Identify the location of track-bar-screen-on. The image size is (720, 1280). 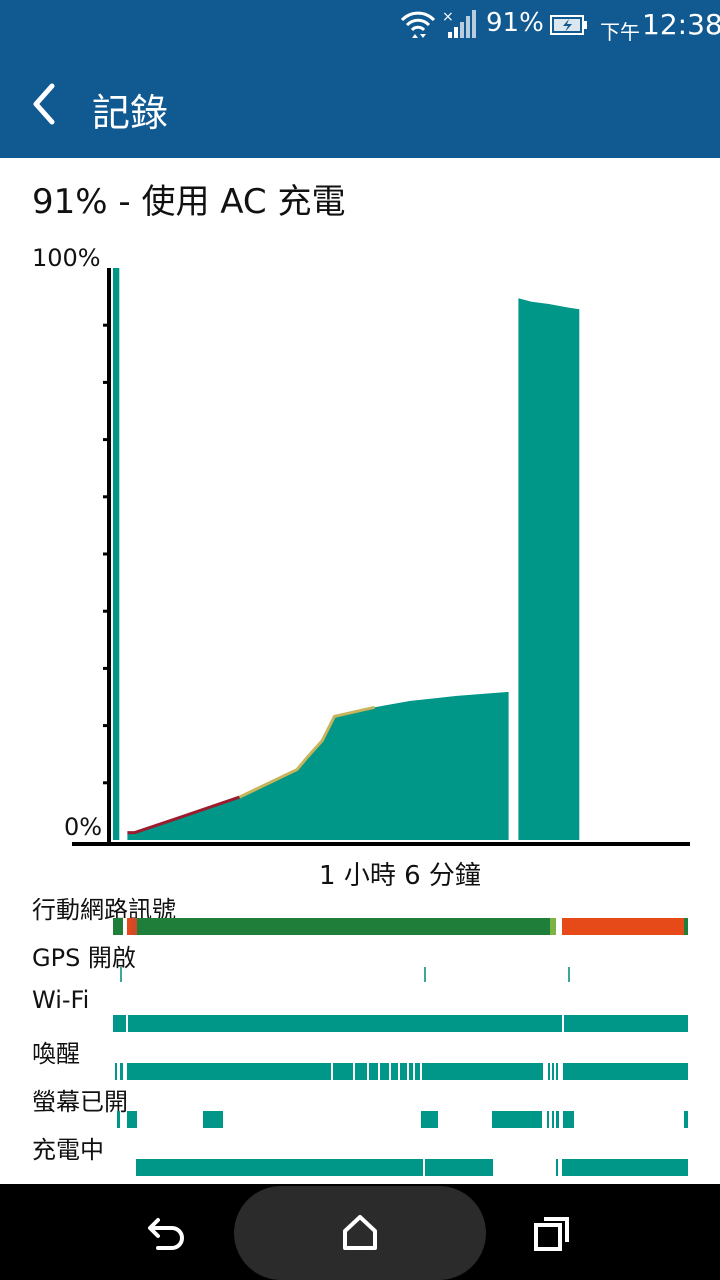
(402, 1119).